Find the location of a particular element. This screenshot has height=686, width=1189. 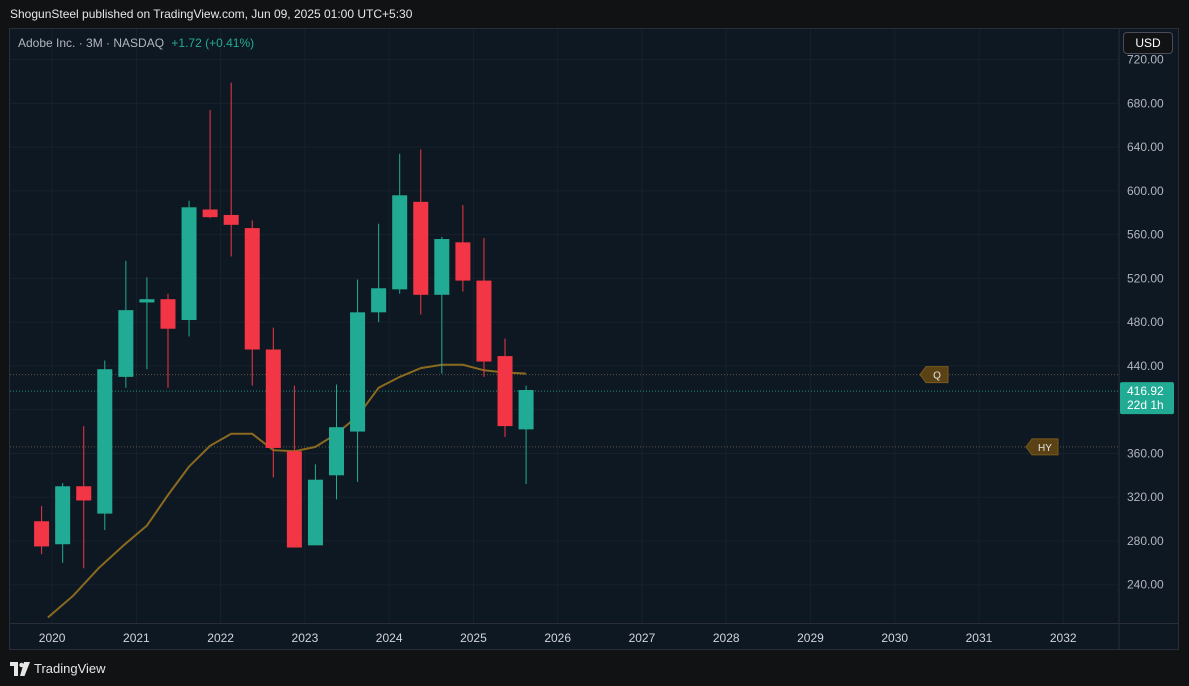

level-lines is located at coordinates (564, 411).